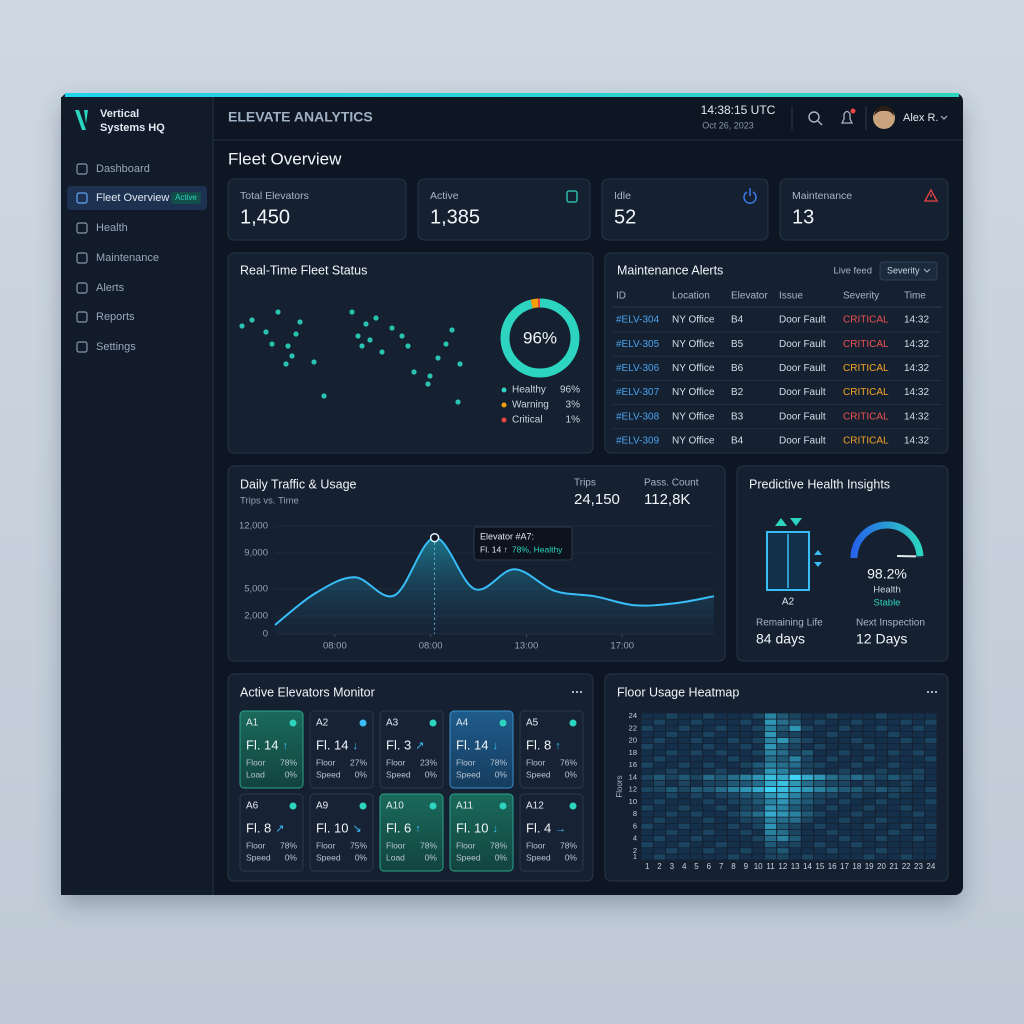 This screenshot has height=1024, width=1024. Describe the element at coordinates (638, 368) in the screenshot. I see `alert-id: #ELV-306` at that location.